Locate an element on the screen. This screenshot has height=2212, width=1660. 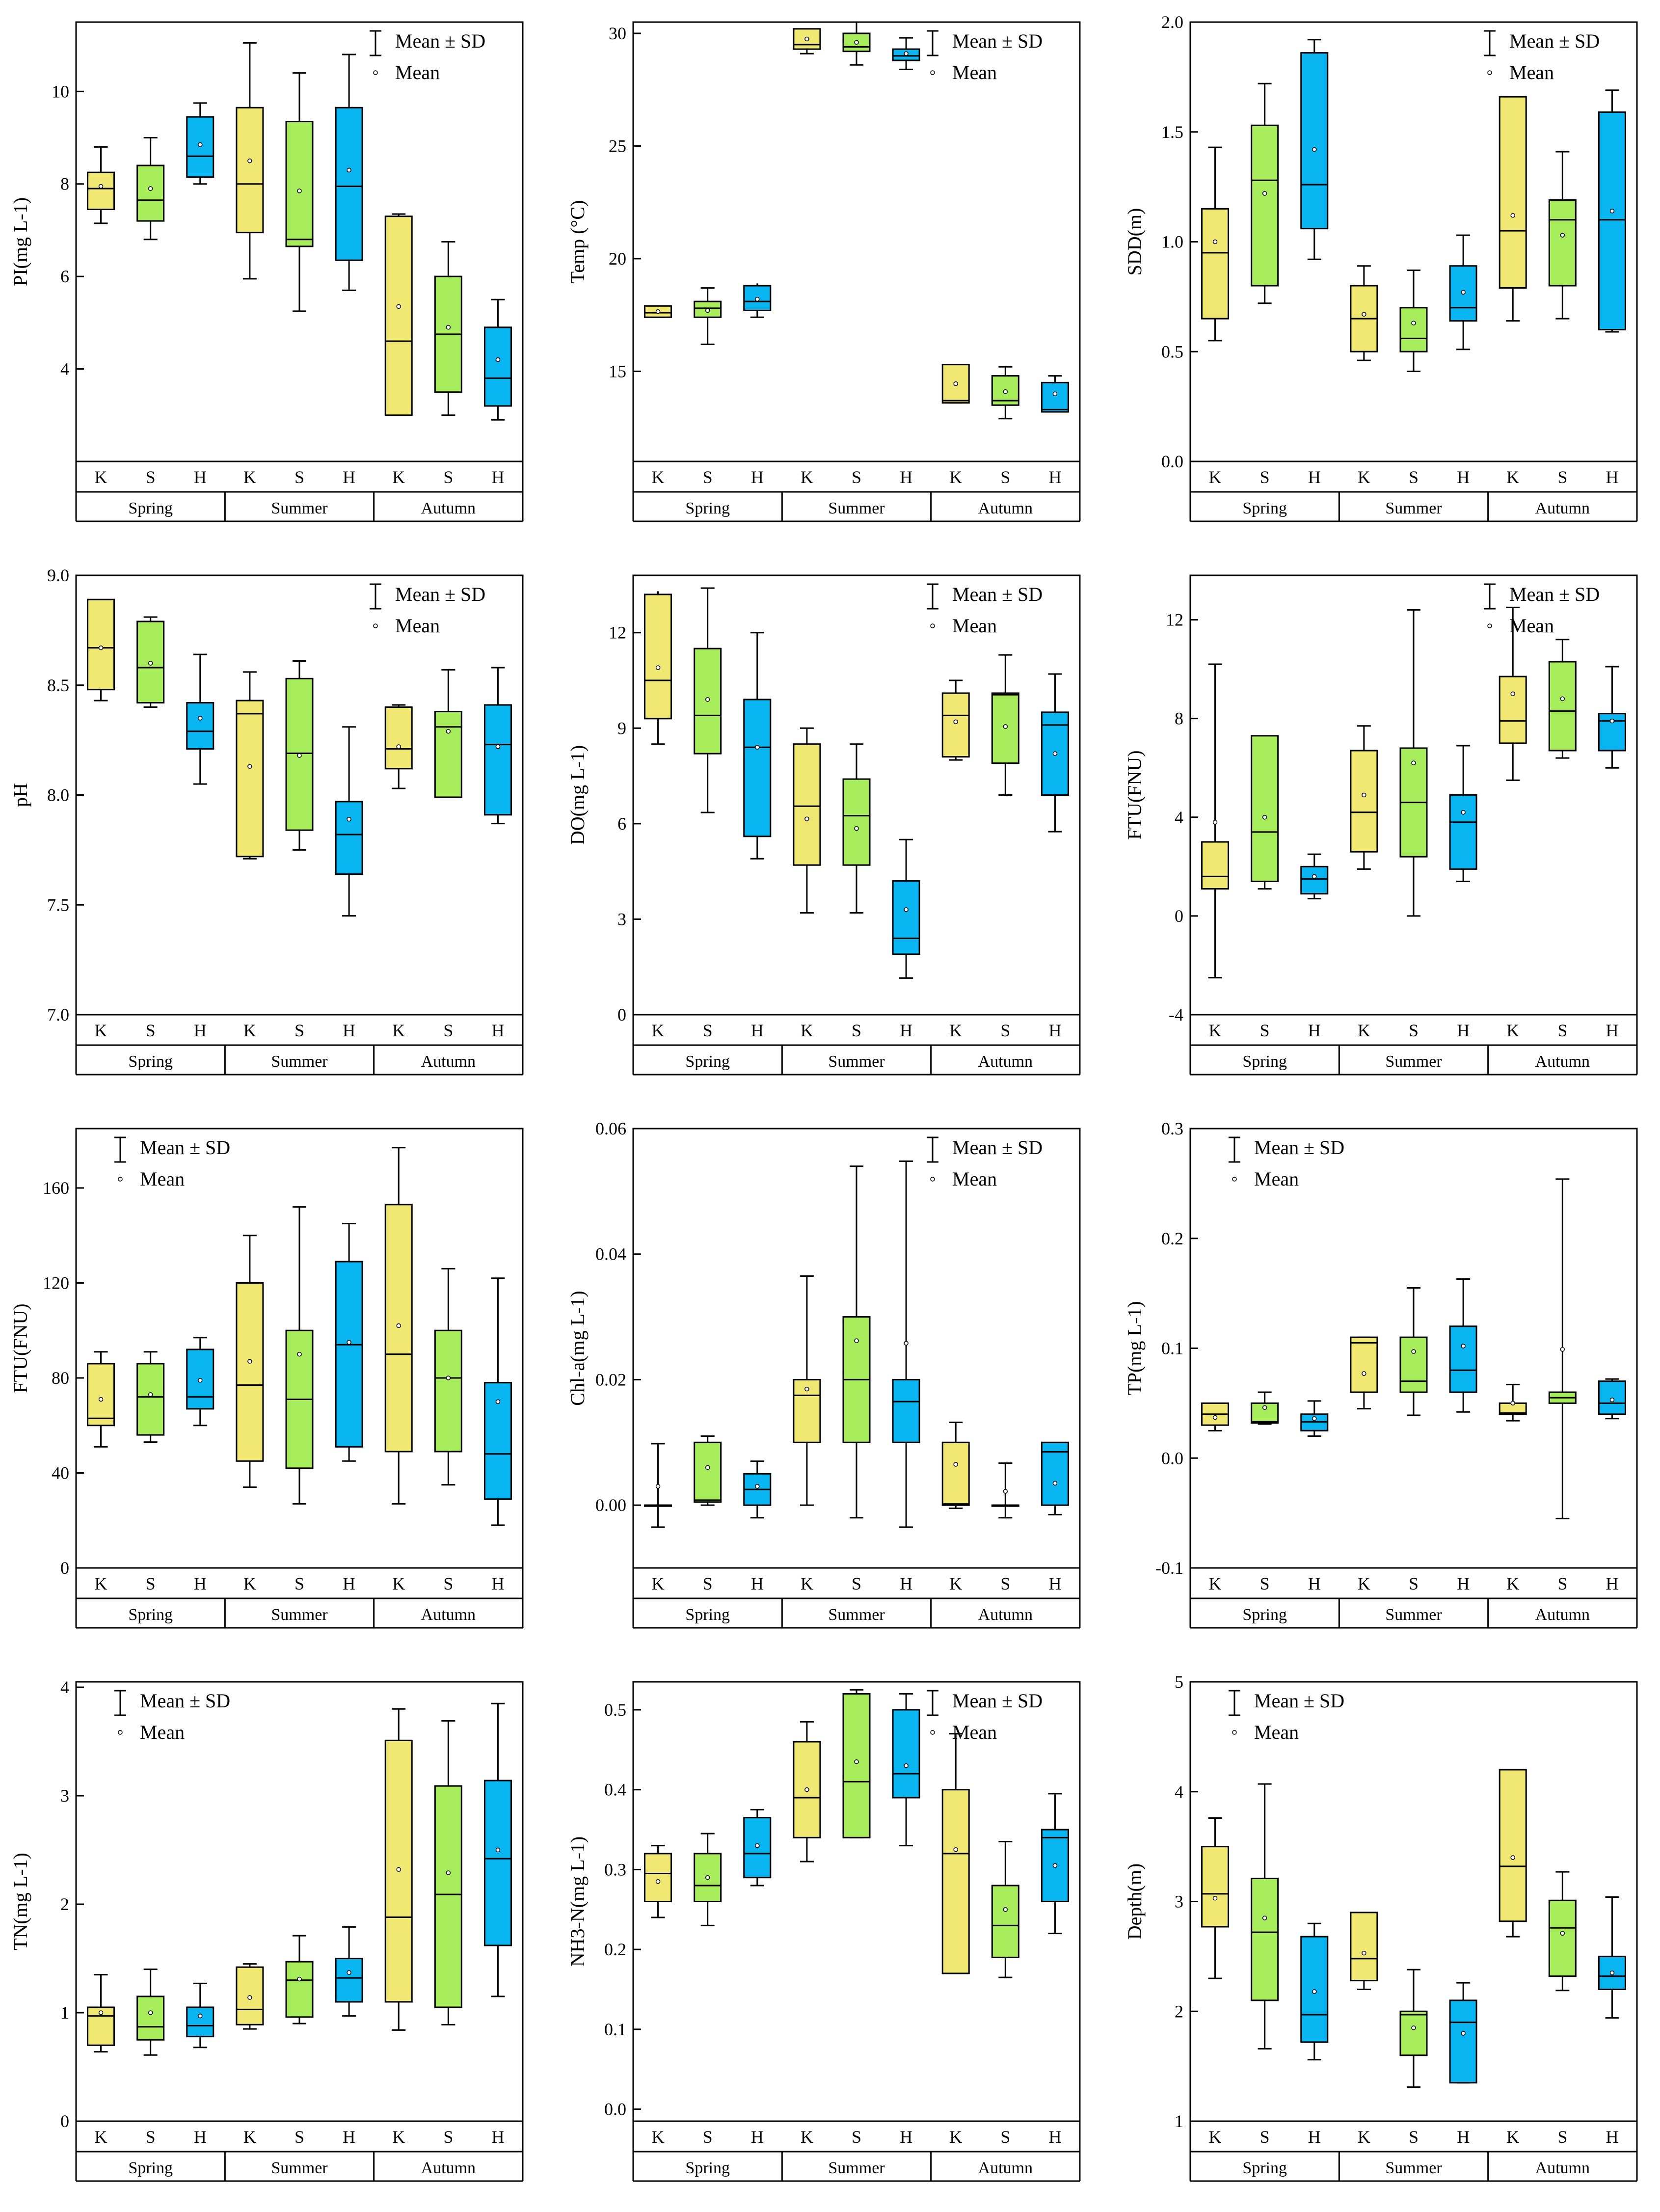
y-tick-label: 0.0 is located at coordinates (1172, 461).